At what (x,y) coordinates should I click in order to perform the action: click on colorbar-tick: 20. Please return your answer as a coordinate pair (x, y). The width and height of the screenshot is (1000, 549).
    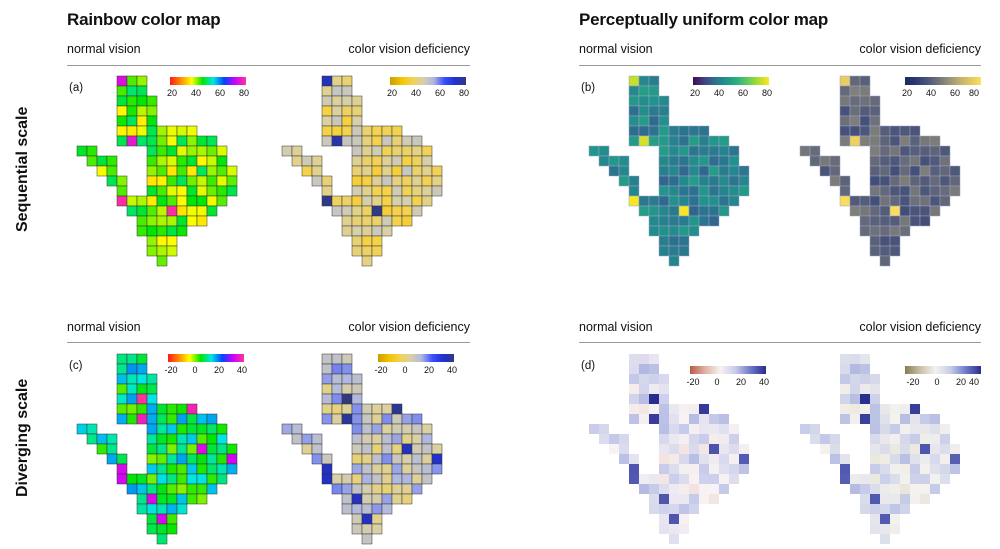
    Looking at the image, I should click on (961, 382).